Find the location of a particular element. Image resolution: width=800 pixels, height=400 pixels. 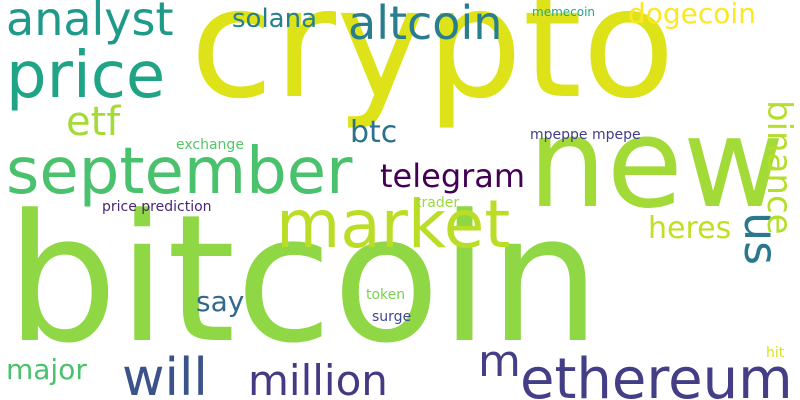

word-memecoin: memecoin is located at coordinates (564, 12).